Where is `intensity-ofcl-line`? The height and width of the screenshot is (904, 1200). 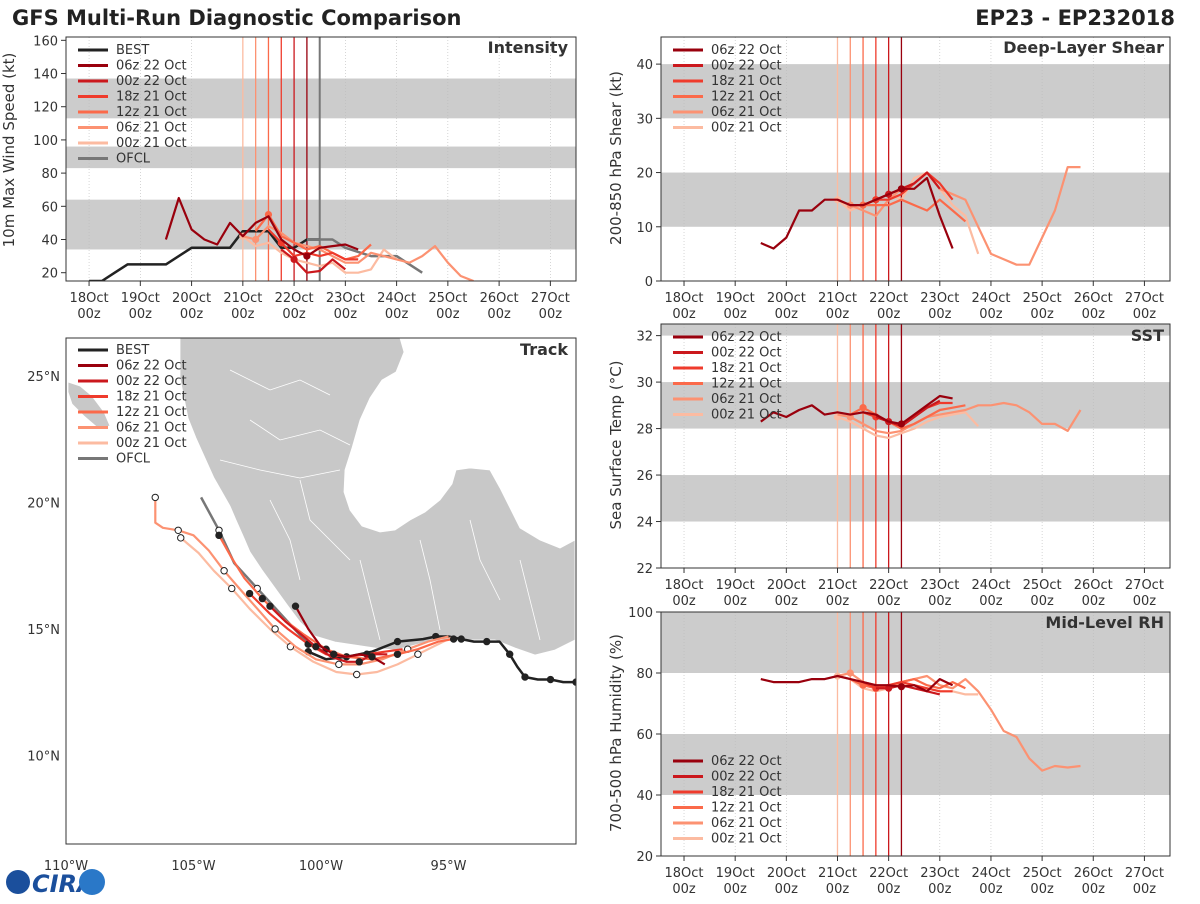 intensity-ofcl-line is located at coordinates (364, 256).